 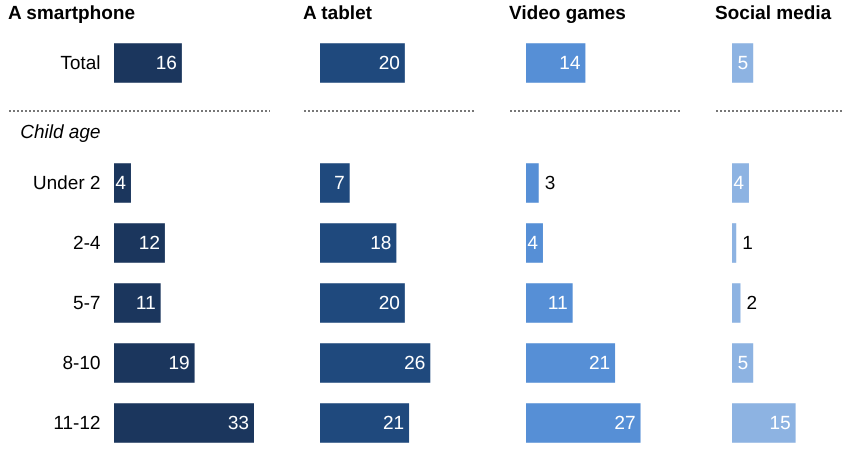 I want to click on data-label: 3, so click(x=550, y=183).